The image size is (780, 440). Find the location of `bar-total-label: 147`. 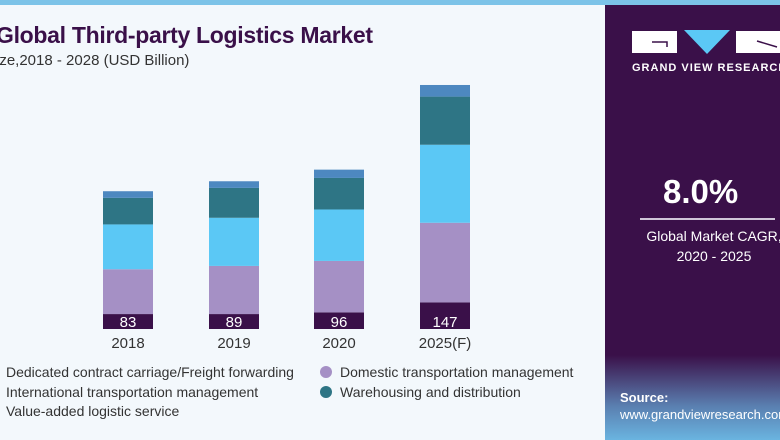

bar-total-label: 147 is located at coordinates (444, 322).